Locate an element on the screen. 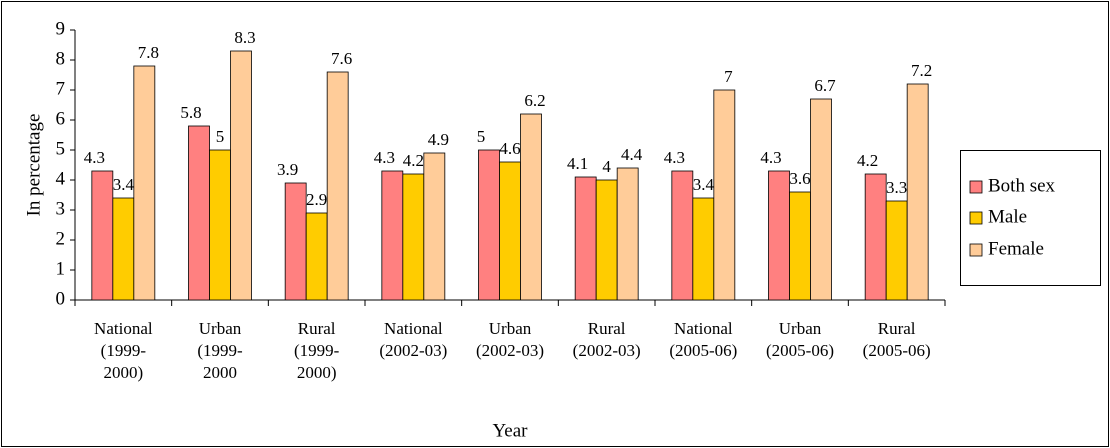  y-tick-label: 9 is located at coordinates (61, 28).